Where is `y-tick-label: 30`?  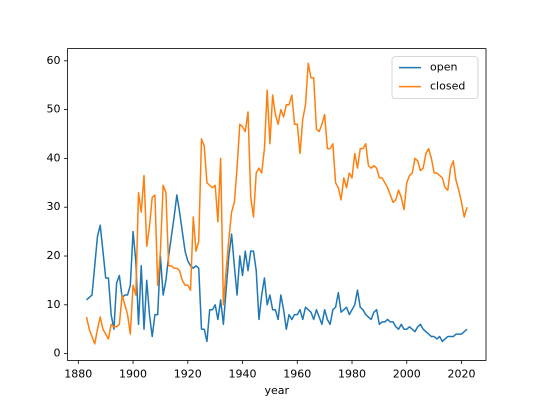 y-tick-label: 30 is located at coordinates (54, 206).